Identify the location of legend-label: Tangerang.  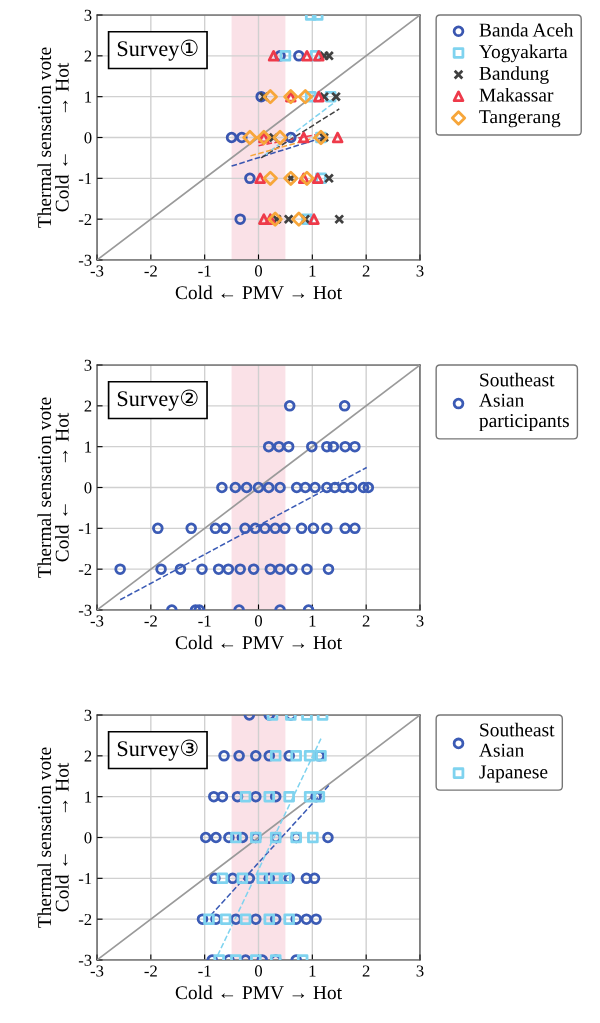
(520, 119).